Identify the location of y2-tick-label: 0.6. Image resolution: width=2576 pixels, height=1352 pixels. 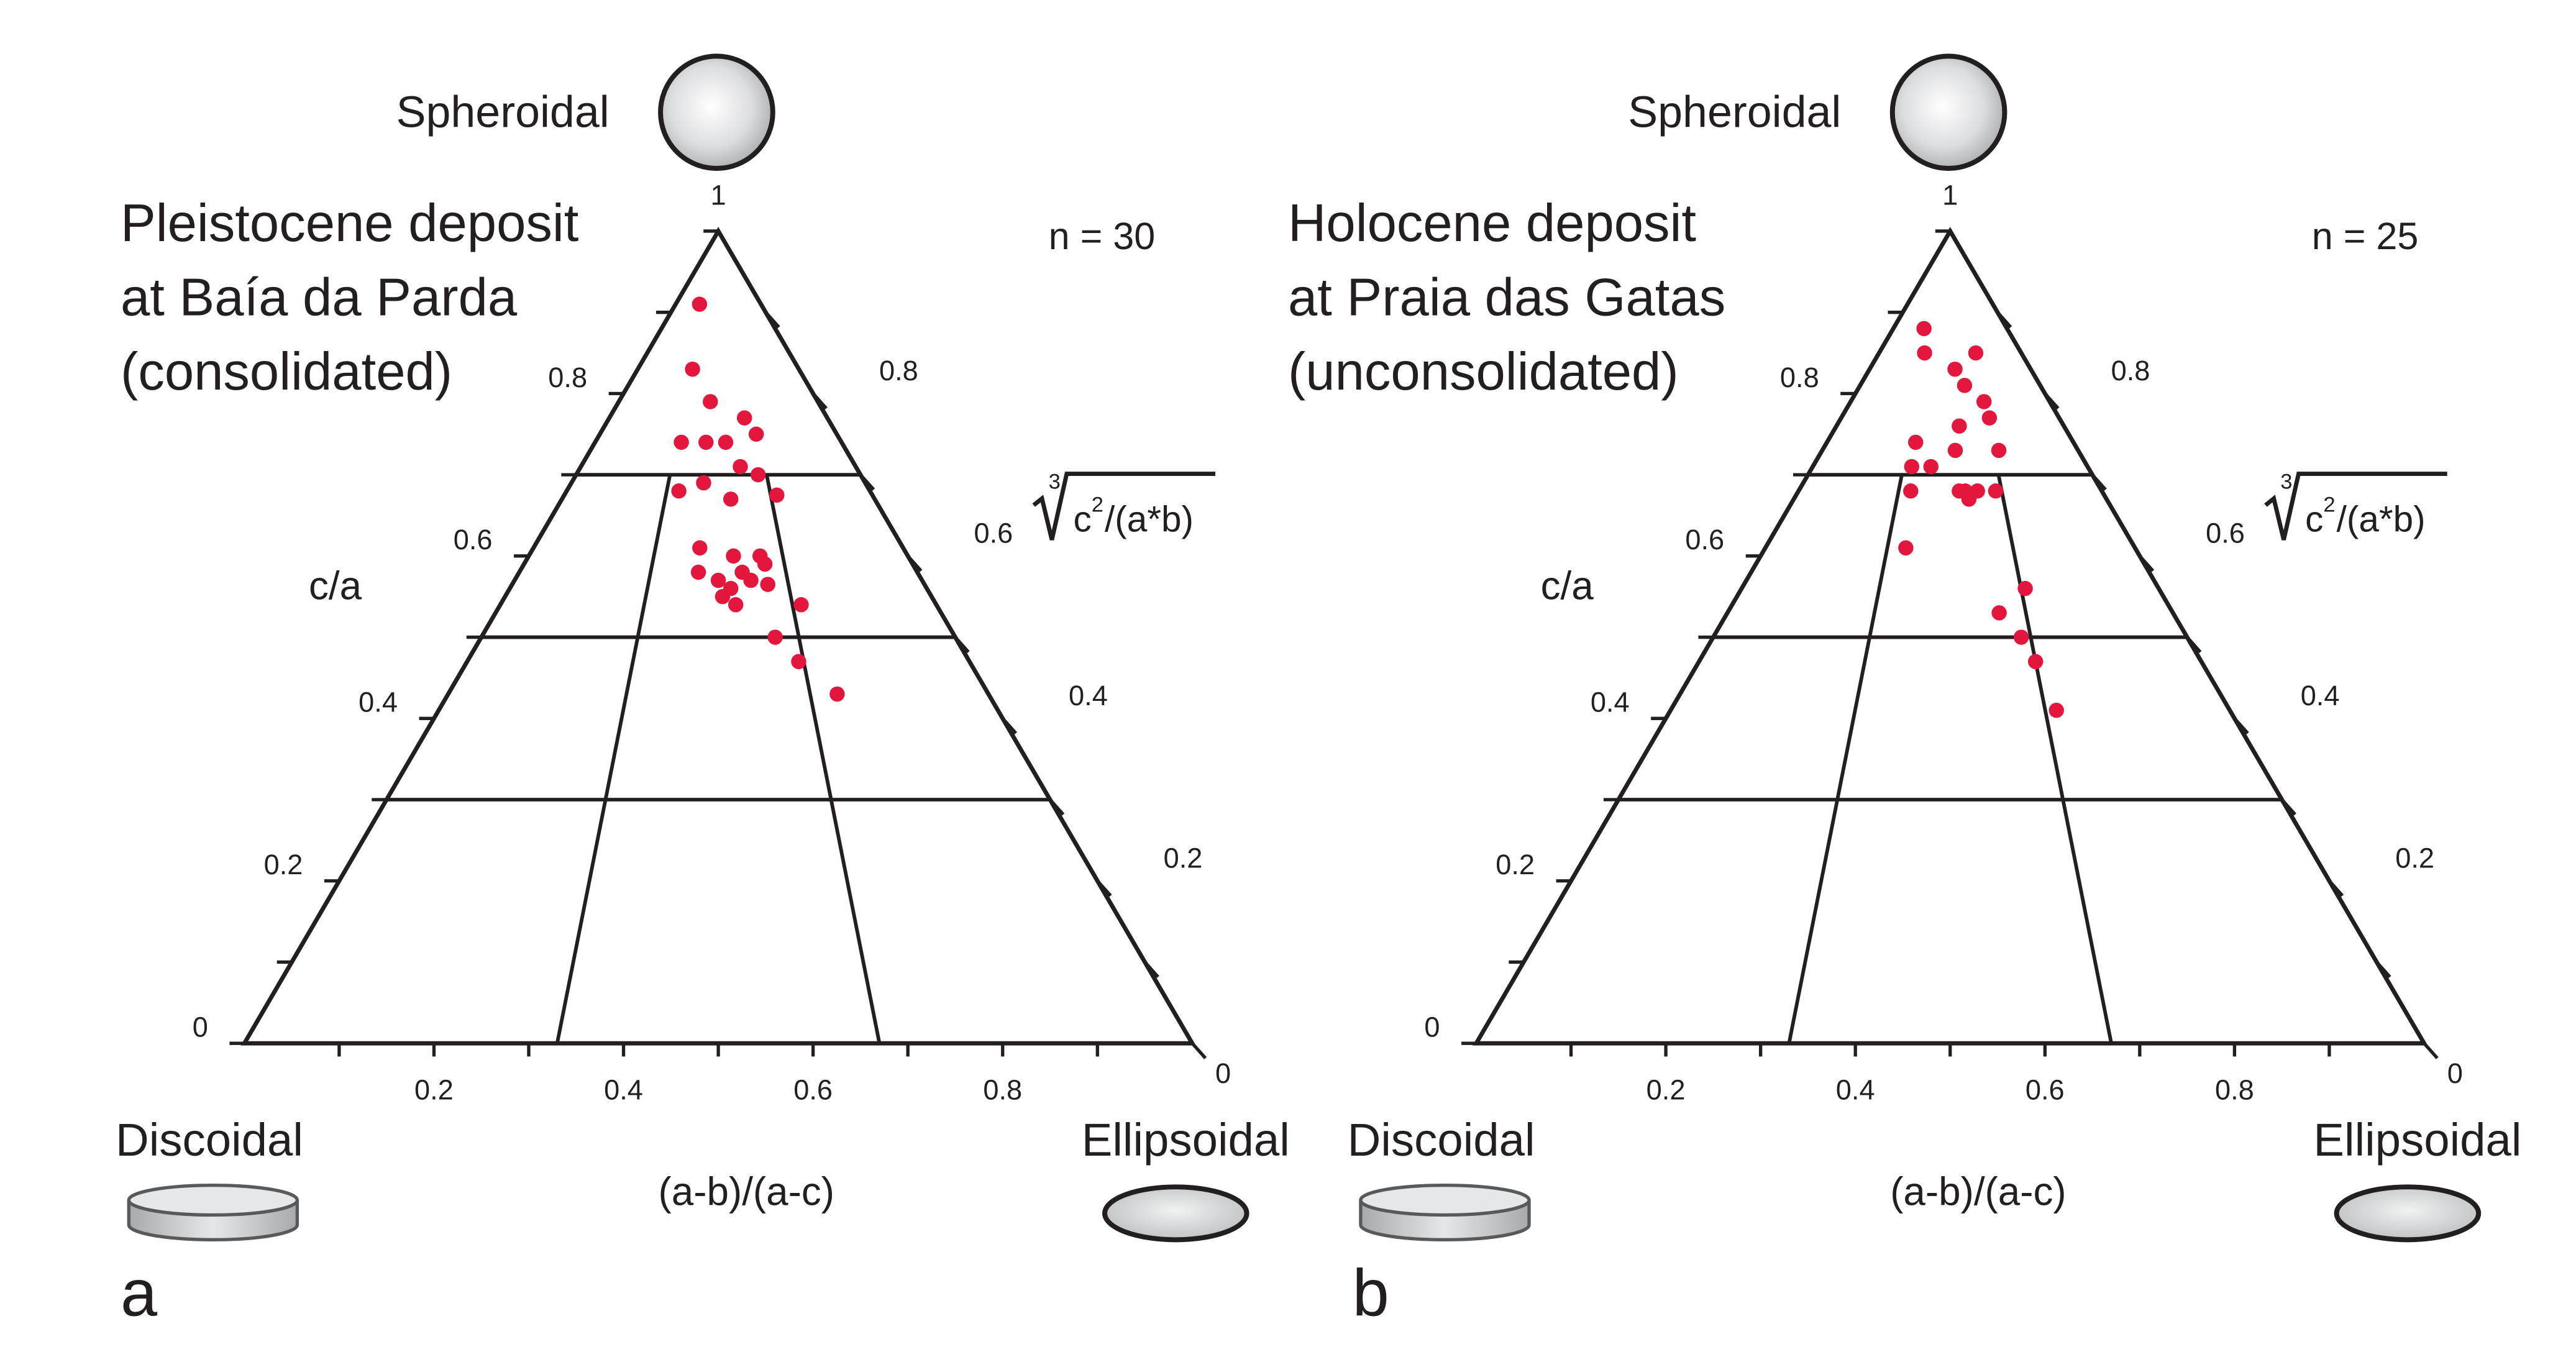
(993, 533).